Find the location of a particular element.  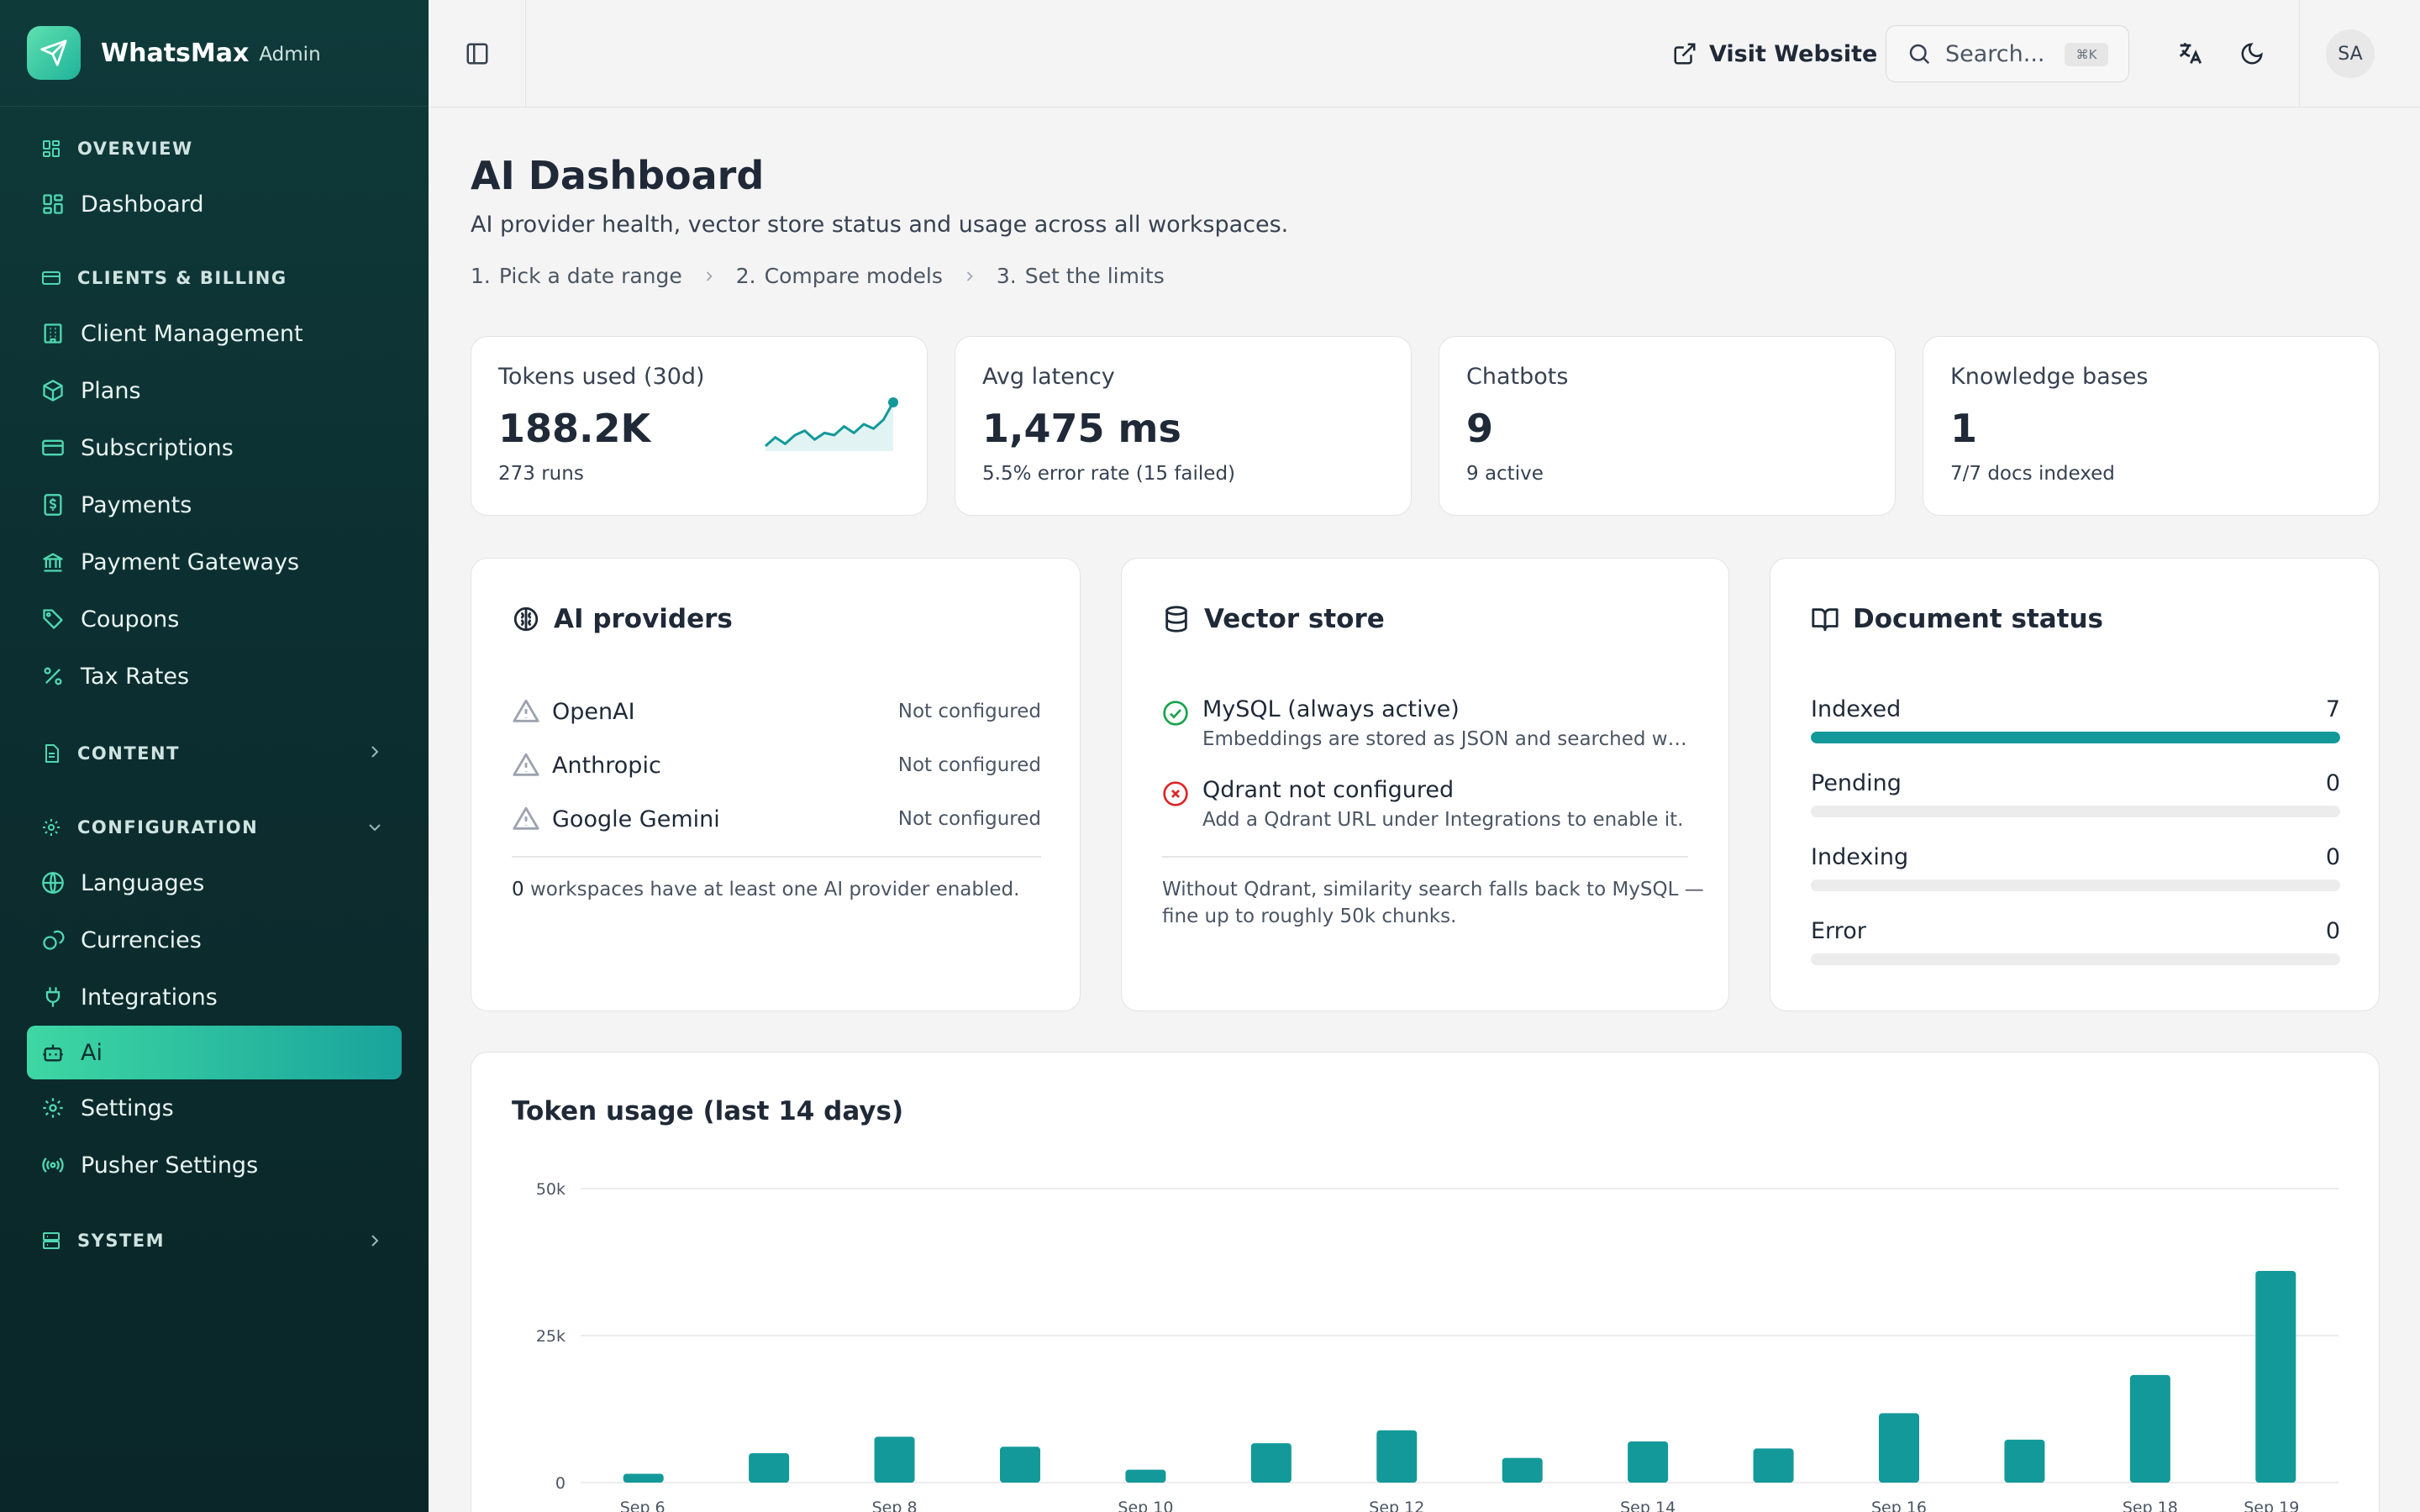

step-3: Set the limits is located at coordinates (1094, 276).